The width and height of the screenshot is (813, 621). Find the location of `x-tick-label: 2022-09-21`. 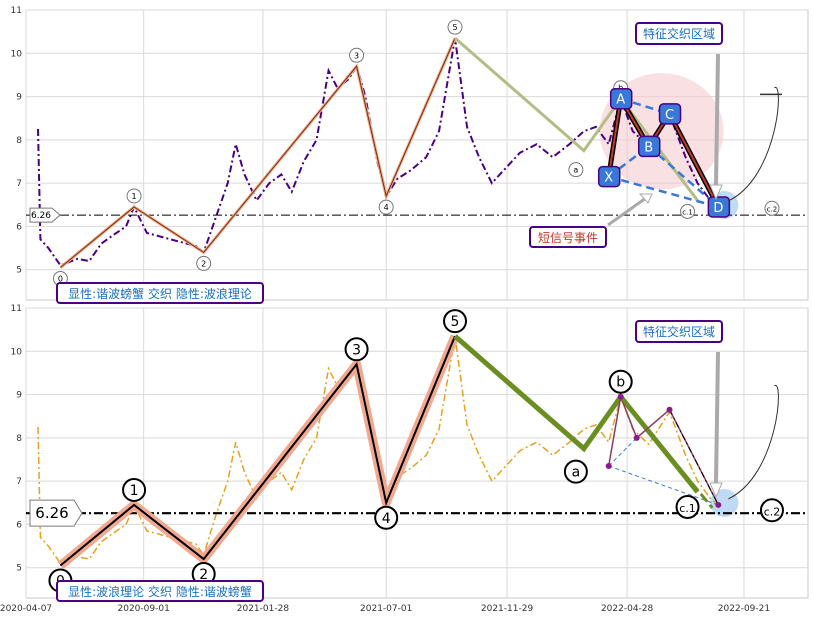

x-tick-label: 2022-09-21 is located at coordinates (744, 609).